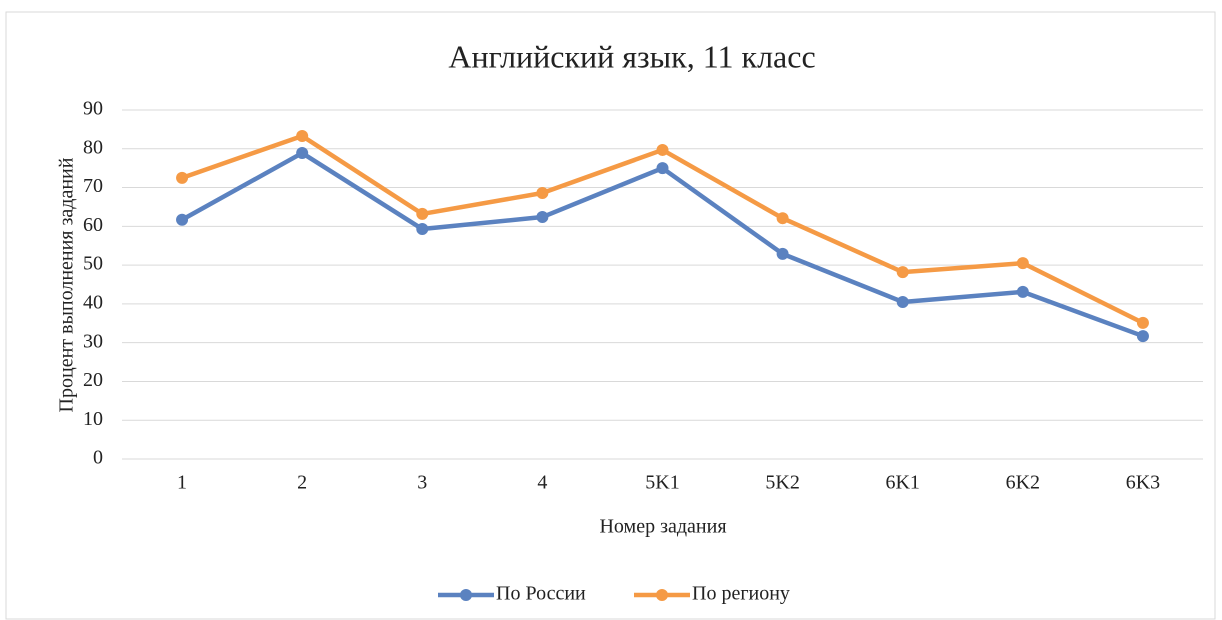 The image size is (1222, 620). Describe the element at coordinates (93, 186) in the screenshot. I see `y-tick-label: 70` at that location.